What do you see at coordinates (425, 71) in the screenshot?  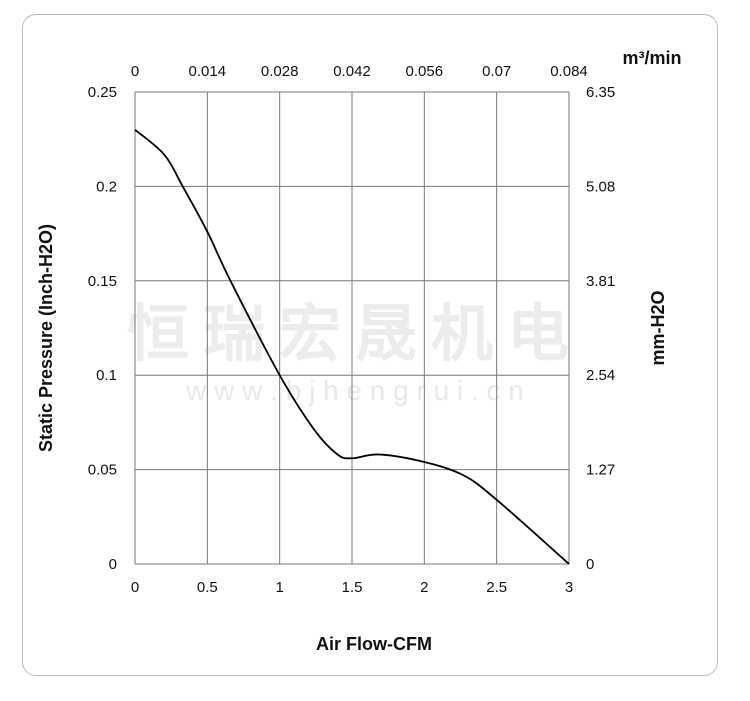 I see `x2-tick-label: 0.056` at bounding box center [425, 71].